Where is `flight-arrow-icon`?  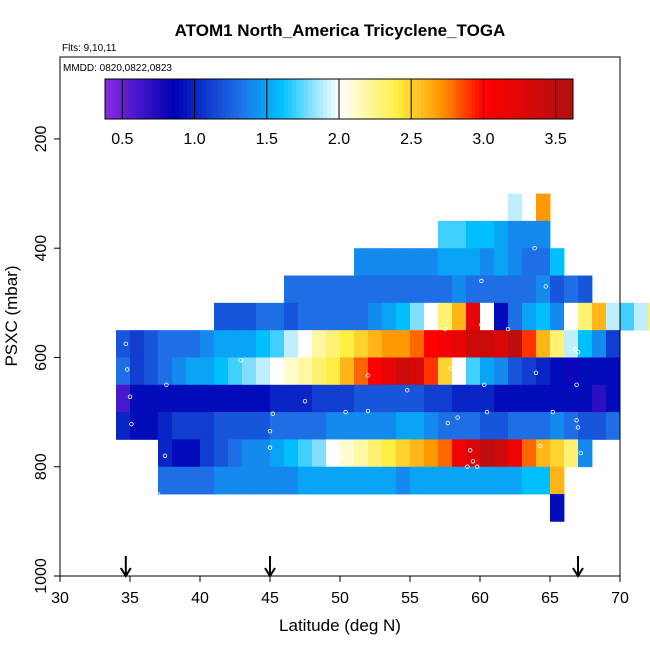 flight-arrow-icon is located at coordinates (125, 567).